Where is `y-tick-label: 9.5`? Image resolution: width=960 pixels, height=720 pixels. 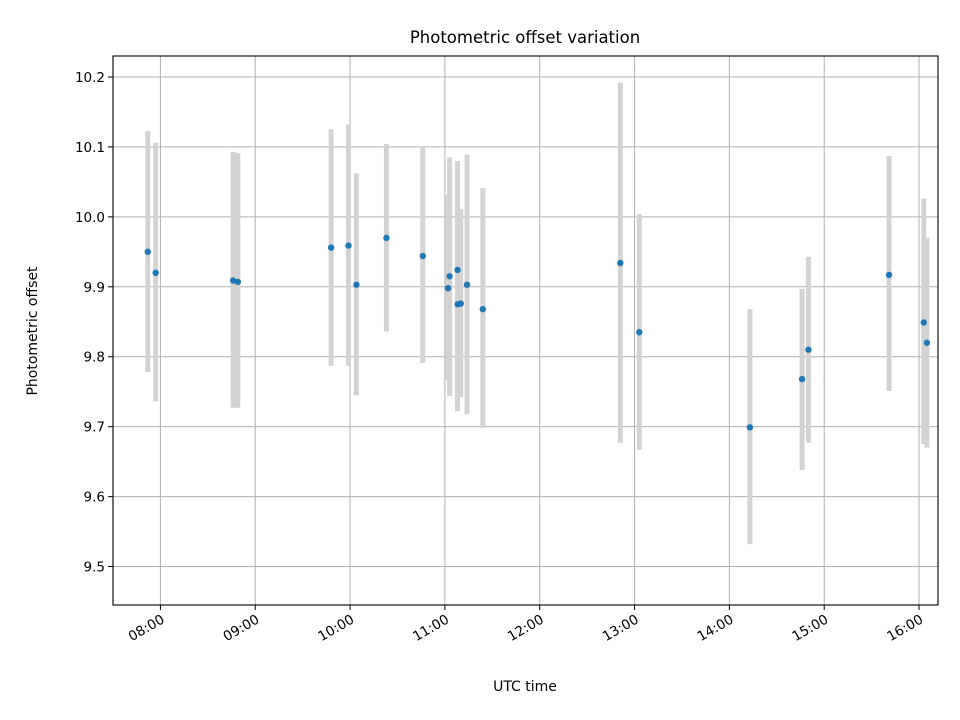 y-tick-label: 9.5 is located at coordinates (94, 568).